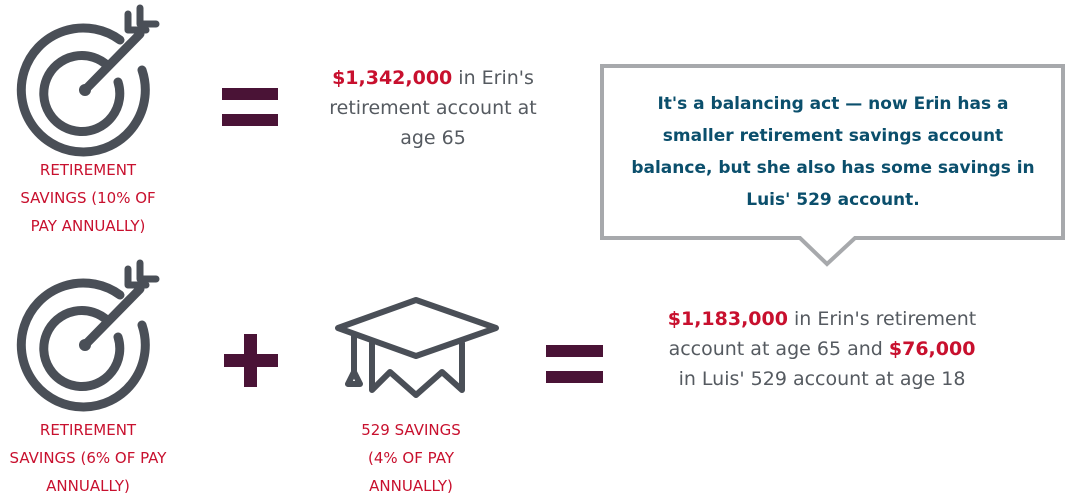 The image size is (1071, 500). Describe the element at coordinates (822, 379) in the screenshot. I see `result-text: in Luis' 529 account at age 18` at that location.